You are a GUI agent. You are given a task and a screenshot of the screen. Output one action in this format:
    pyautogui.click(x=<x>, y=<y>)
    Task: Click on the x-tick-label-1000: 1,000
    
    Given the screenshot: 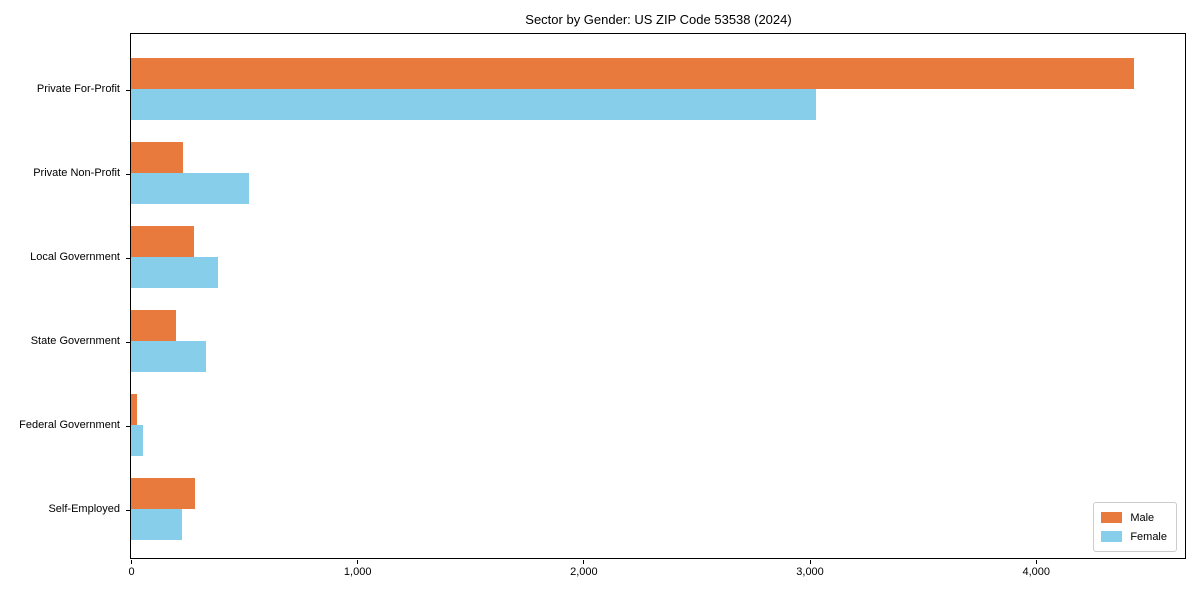 What is the action you would take?
    pyautogui.click(x=357, y=572)
    